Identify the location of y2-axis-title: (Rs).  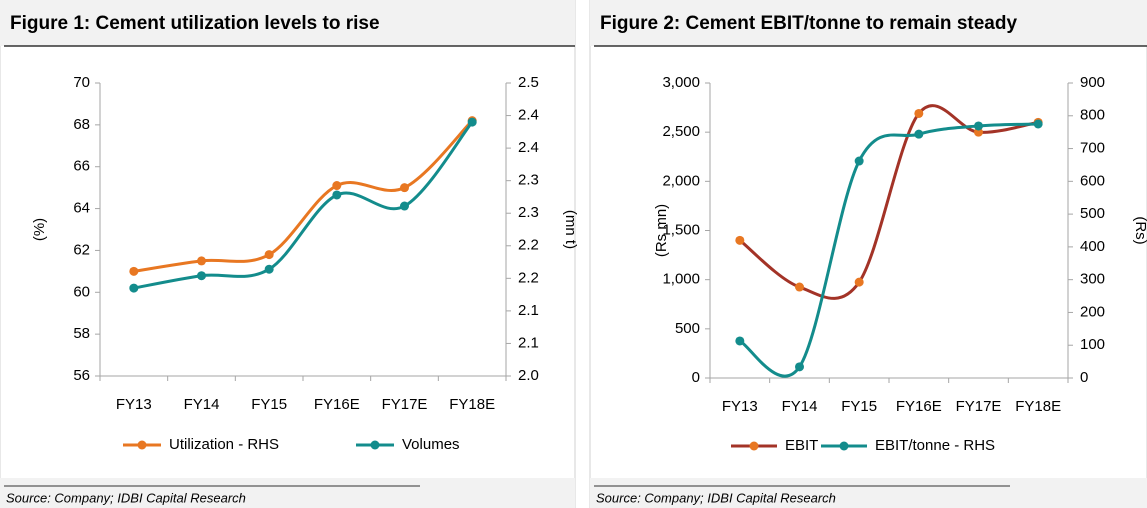
(1139, 230).